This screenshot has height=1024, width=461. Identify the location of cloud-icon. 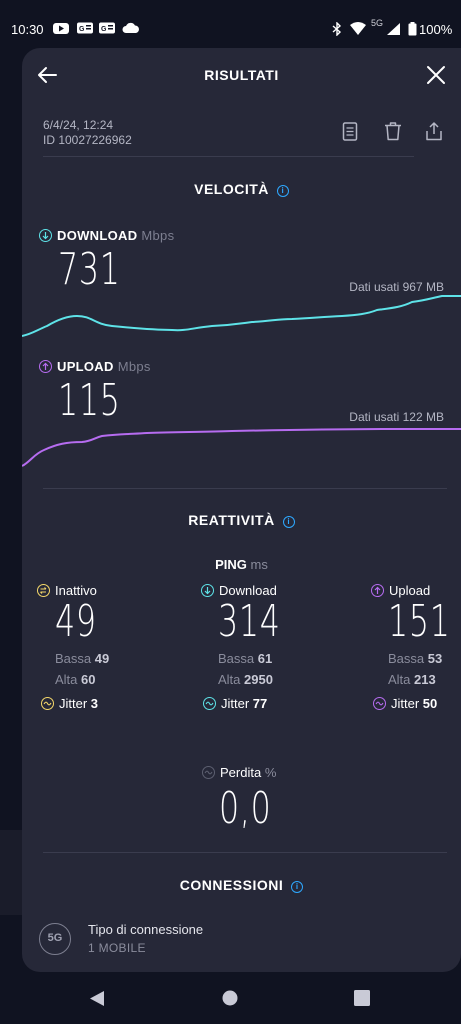
(130, 27).